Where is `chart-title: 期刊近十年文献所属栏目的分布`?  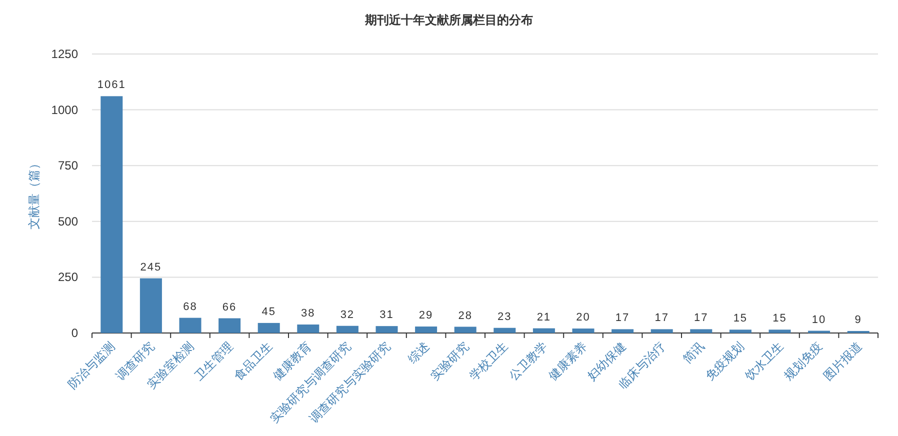 chart-title: 期刊近十年文献所属栏目的分布 is located at coordinates (448, 20).